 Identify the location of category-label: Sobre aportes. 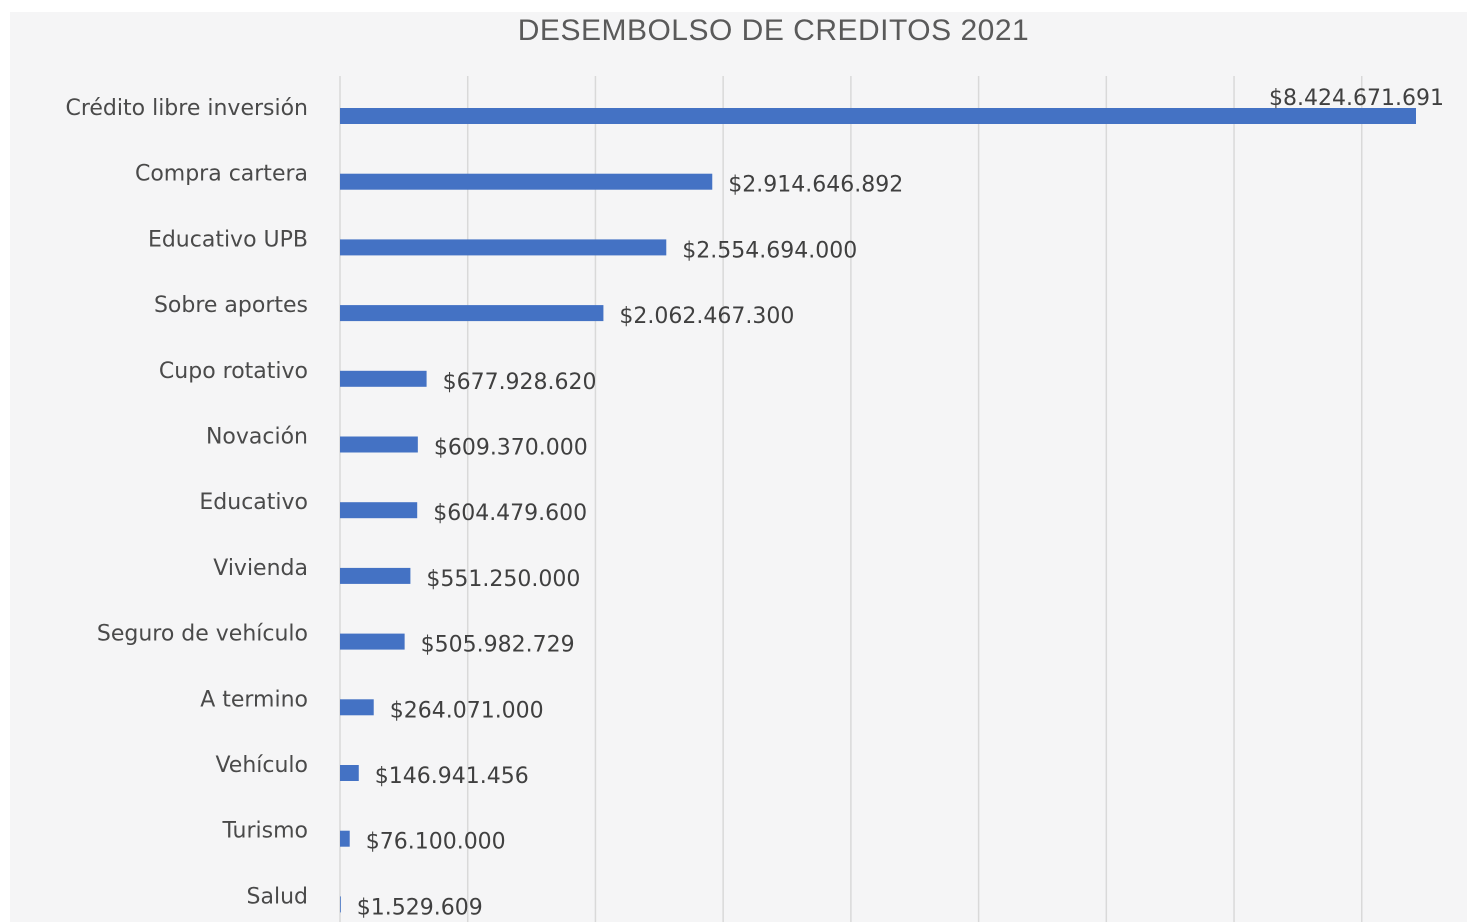
(231, 305).